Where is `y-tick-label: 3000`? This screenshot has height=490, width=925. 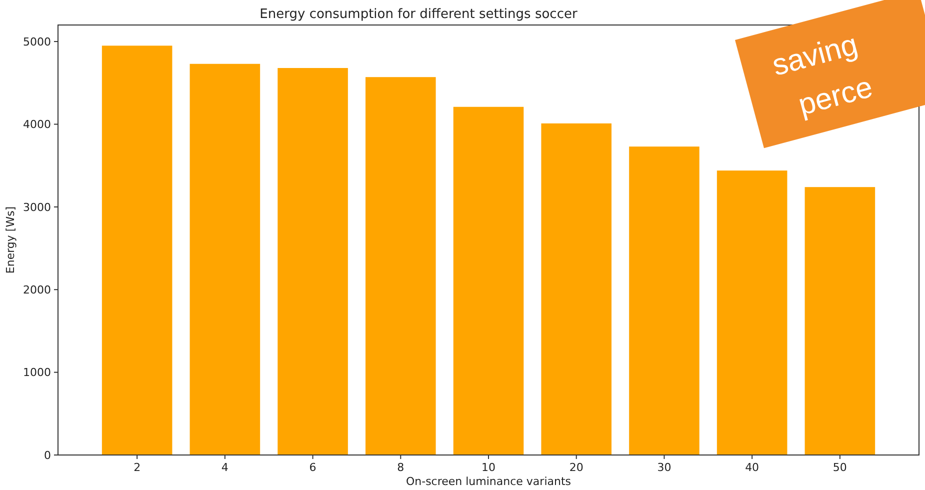 y-tick-label: 3000 is located at coordinates (37, 207).